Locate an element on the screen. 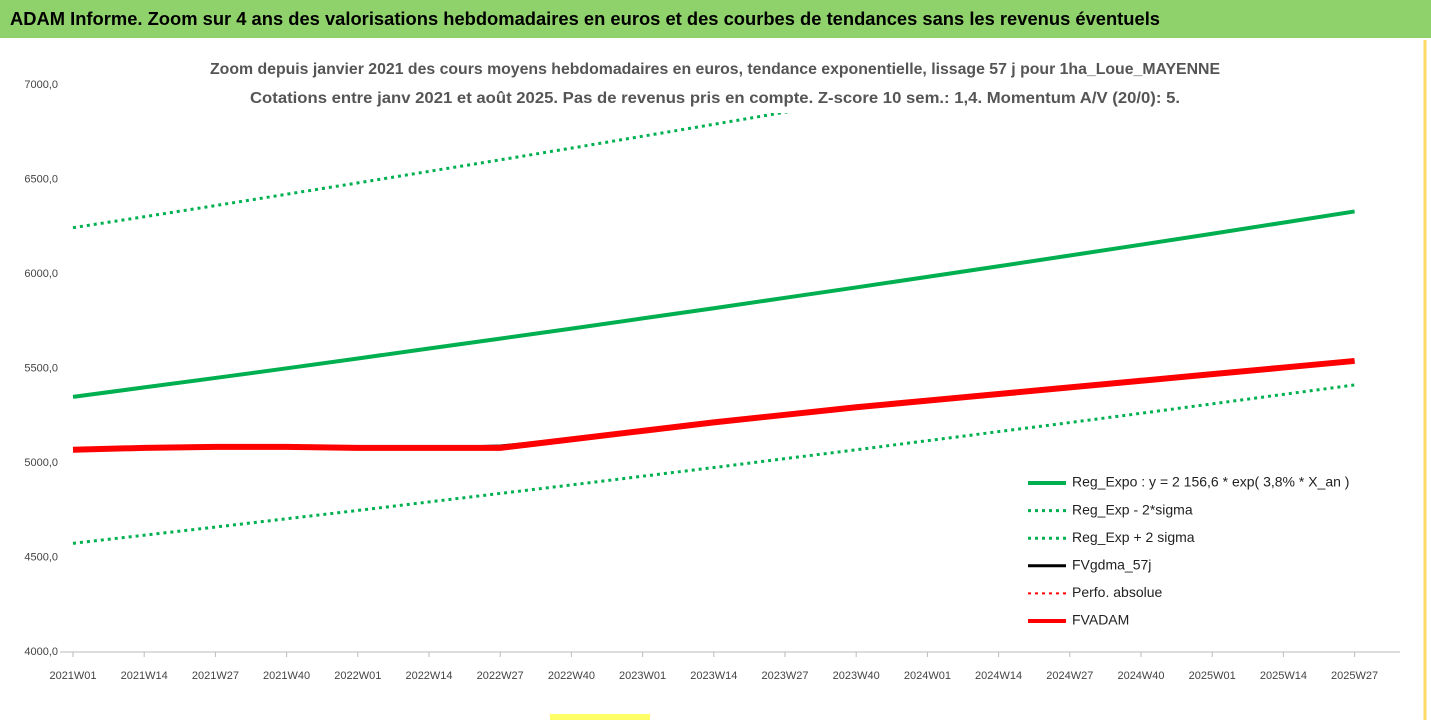  x-tick-label: 2021W40 is located at coordinates (286, 676).